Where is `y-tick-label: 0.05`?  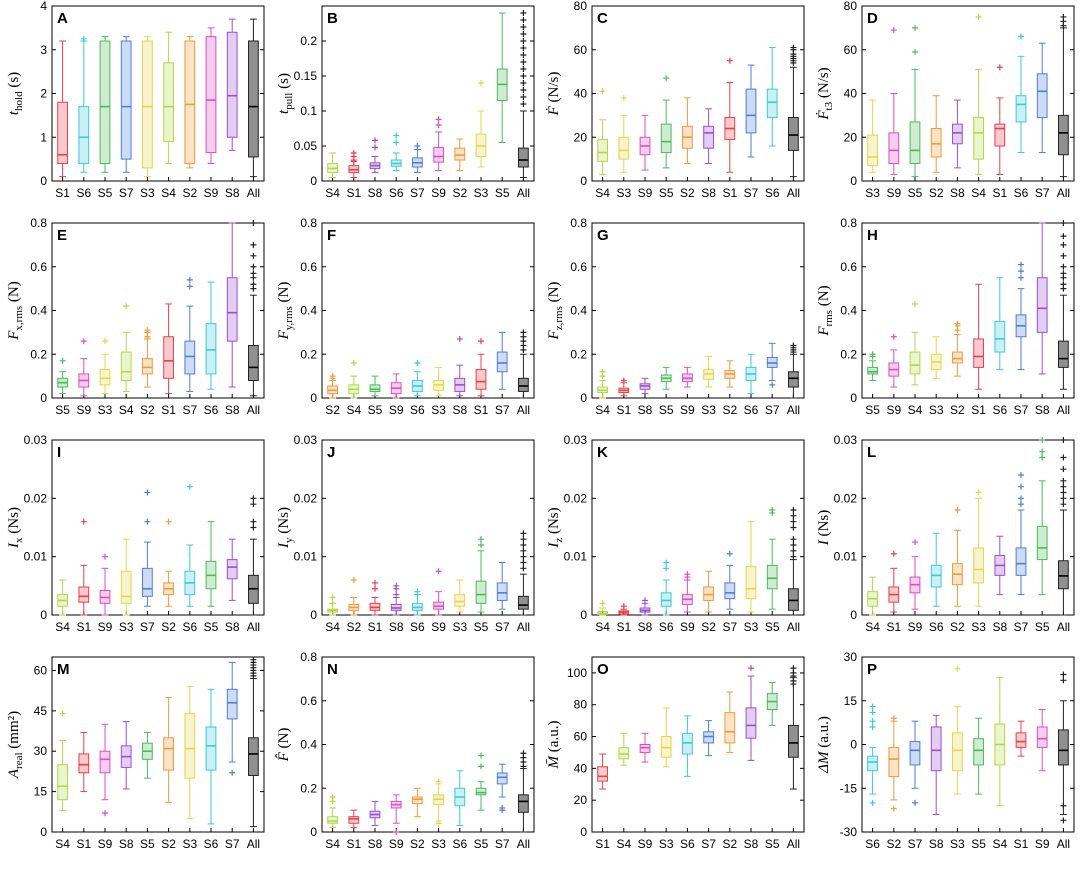
y-tick-label: 0.05 is located at coordinates (306, 146).